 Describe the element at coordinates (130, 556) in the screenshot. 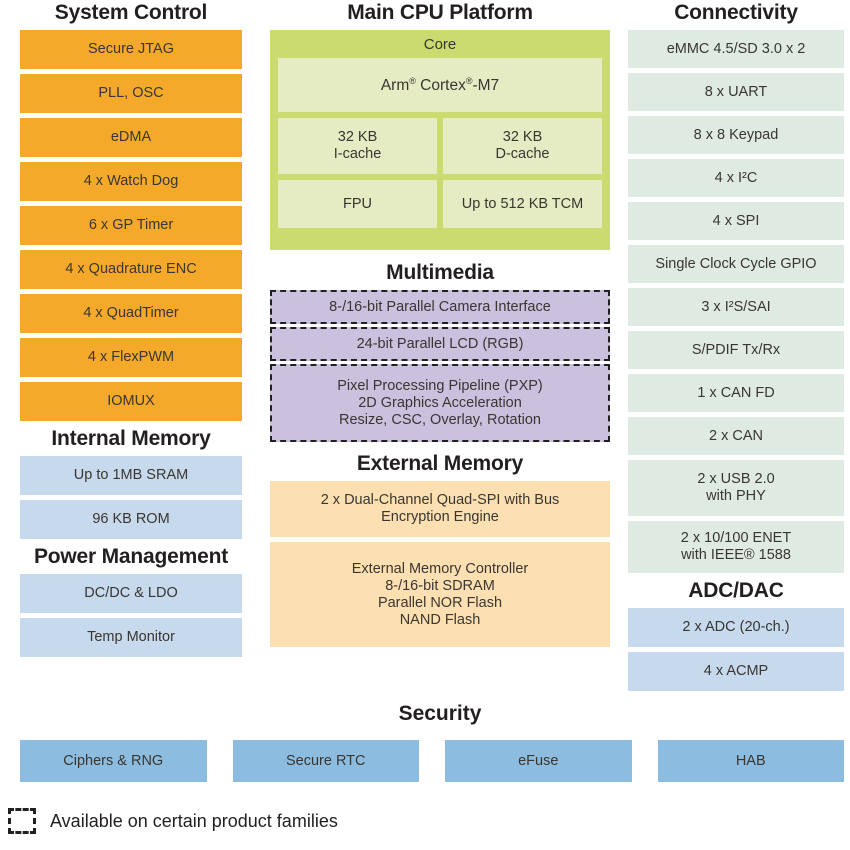

I see `power-management-heading: Power Management` at that location.